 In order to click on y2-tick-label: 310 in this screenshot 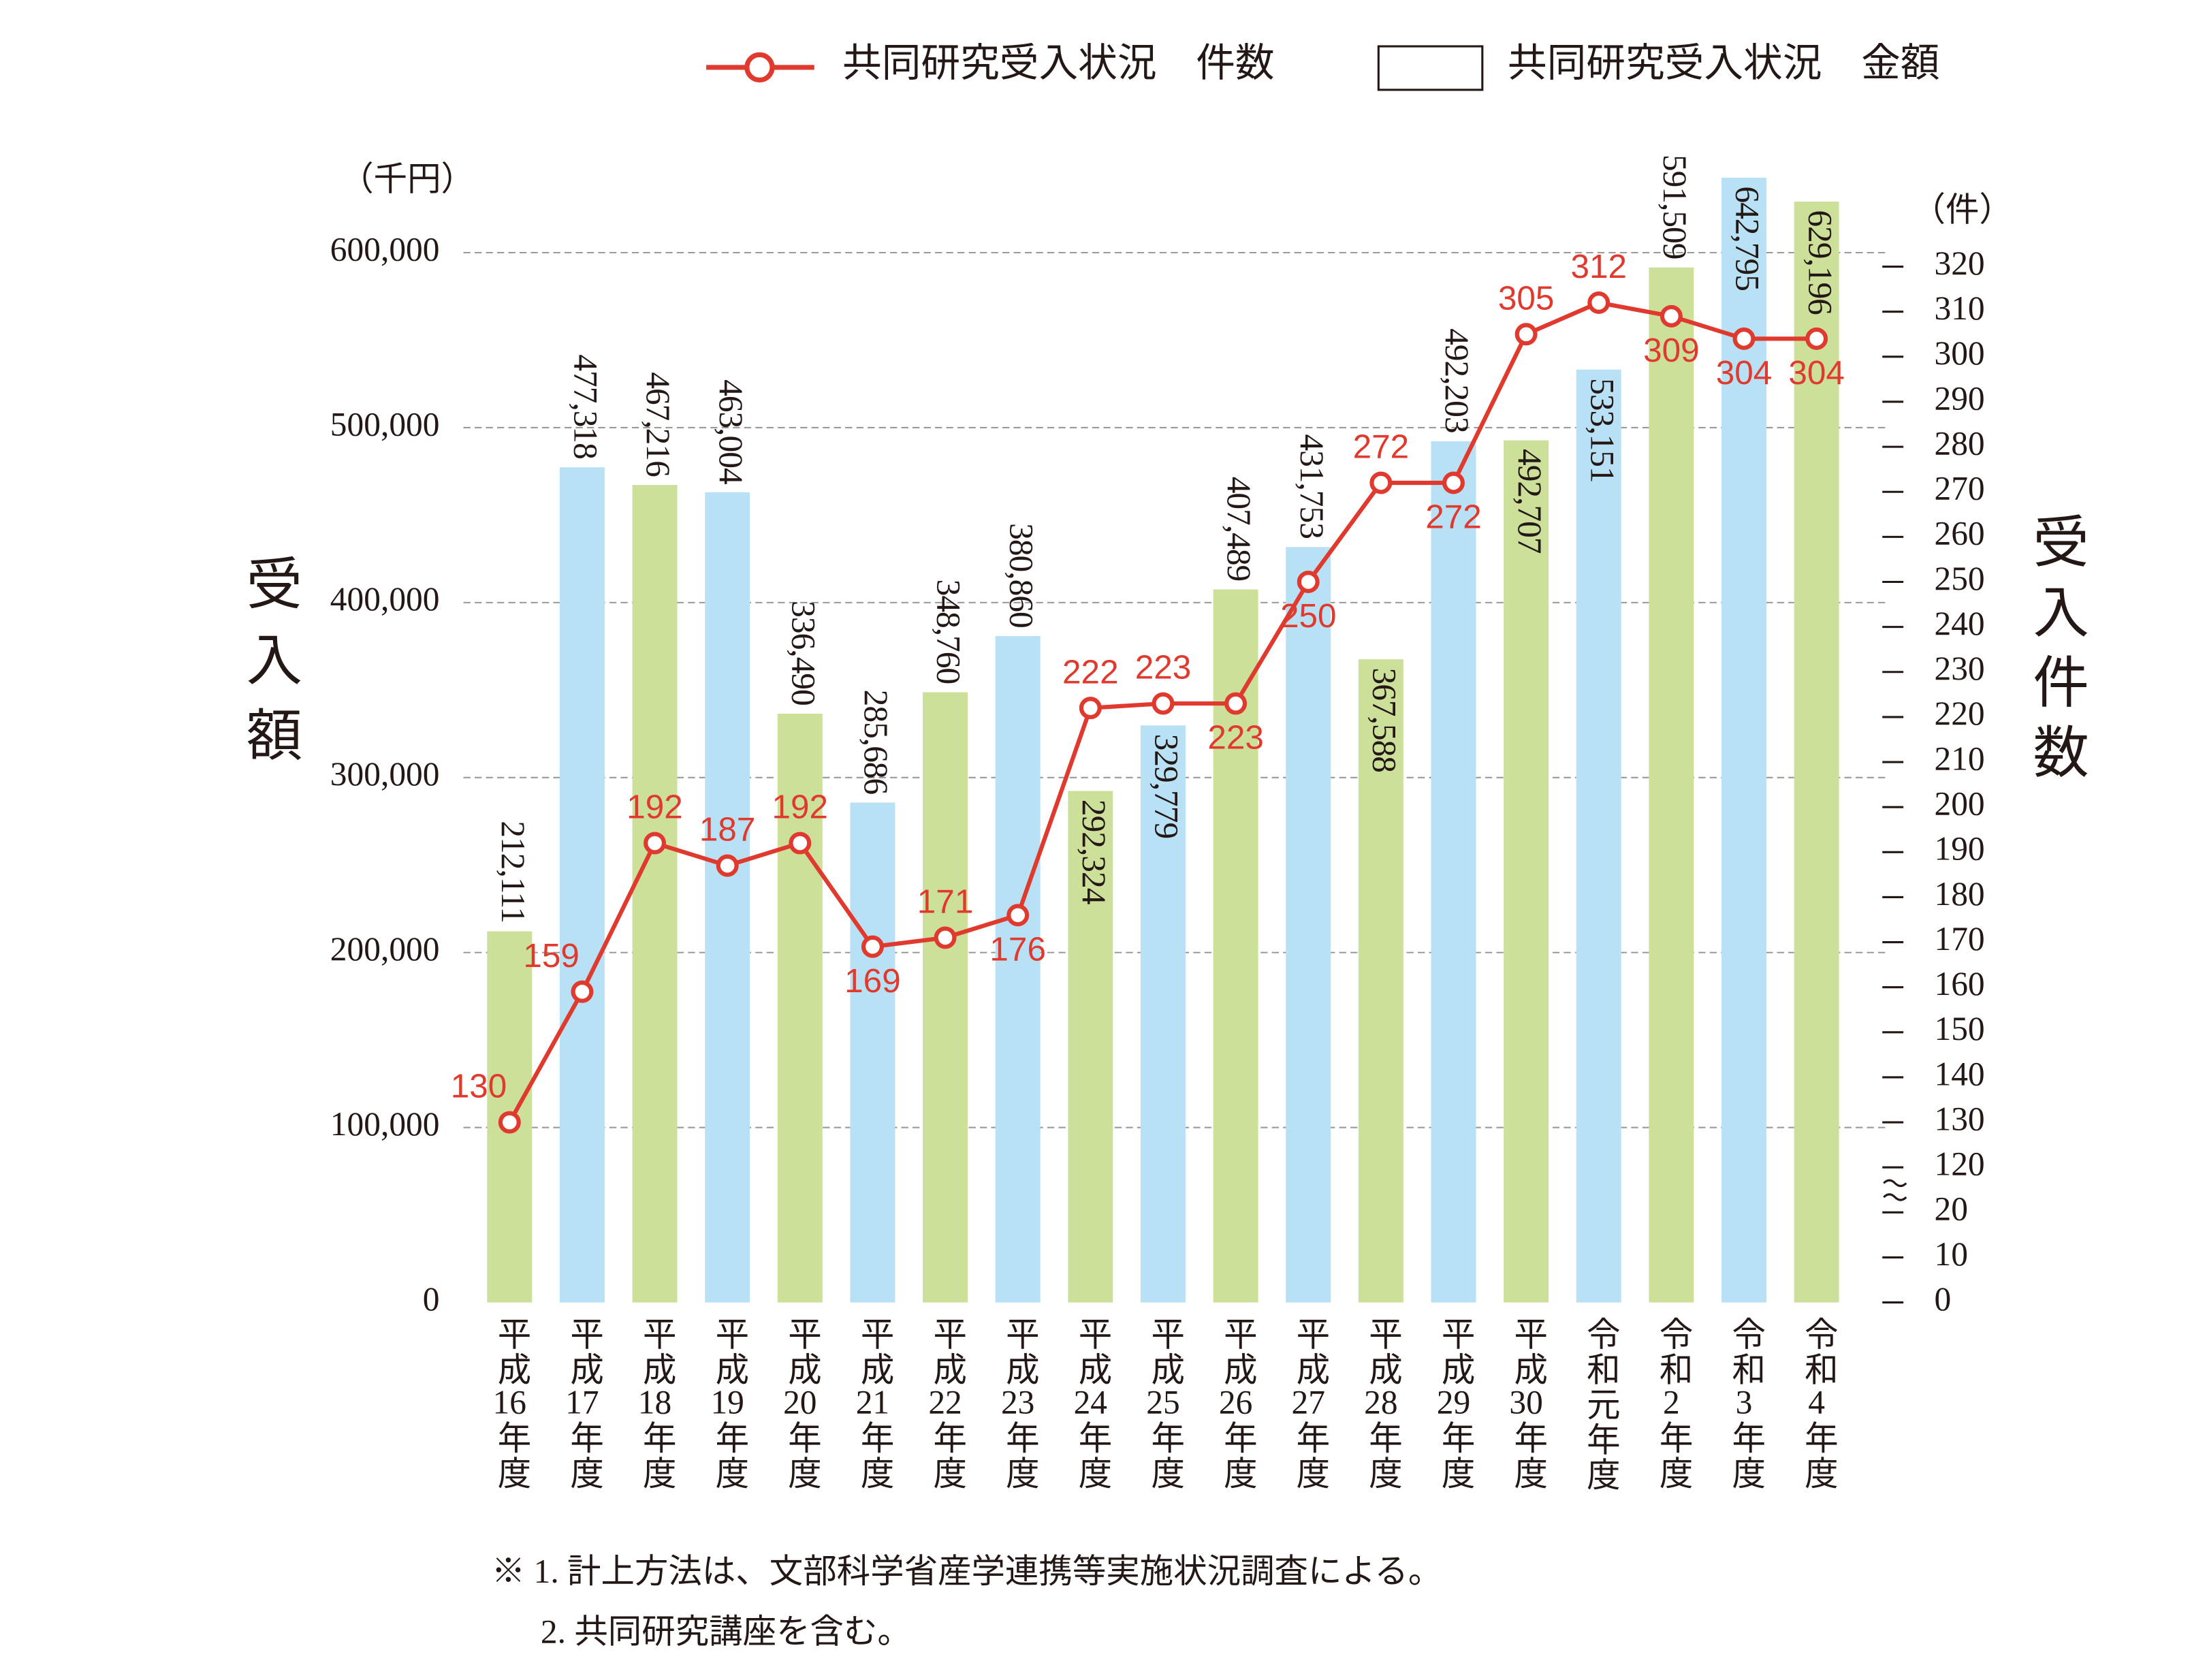, I will do `click(1959, 308)`.